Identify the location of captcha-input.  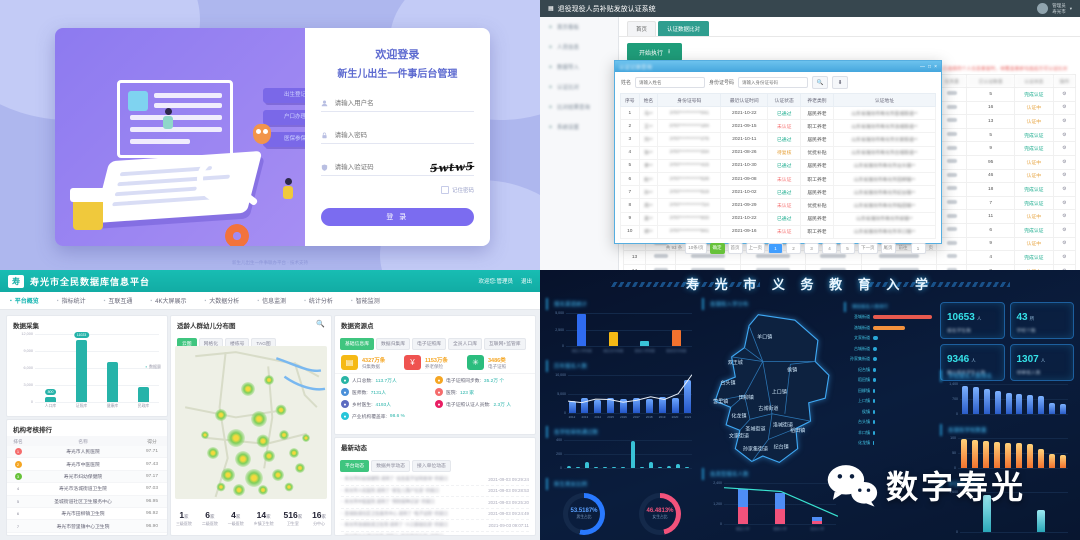
(378, 167).